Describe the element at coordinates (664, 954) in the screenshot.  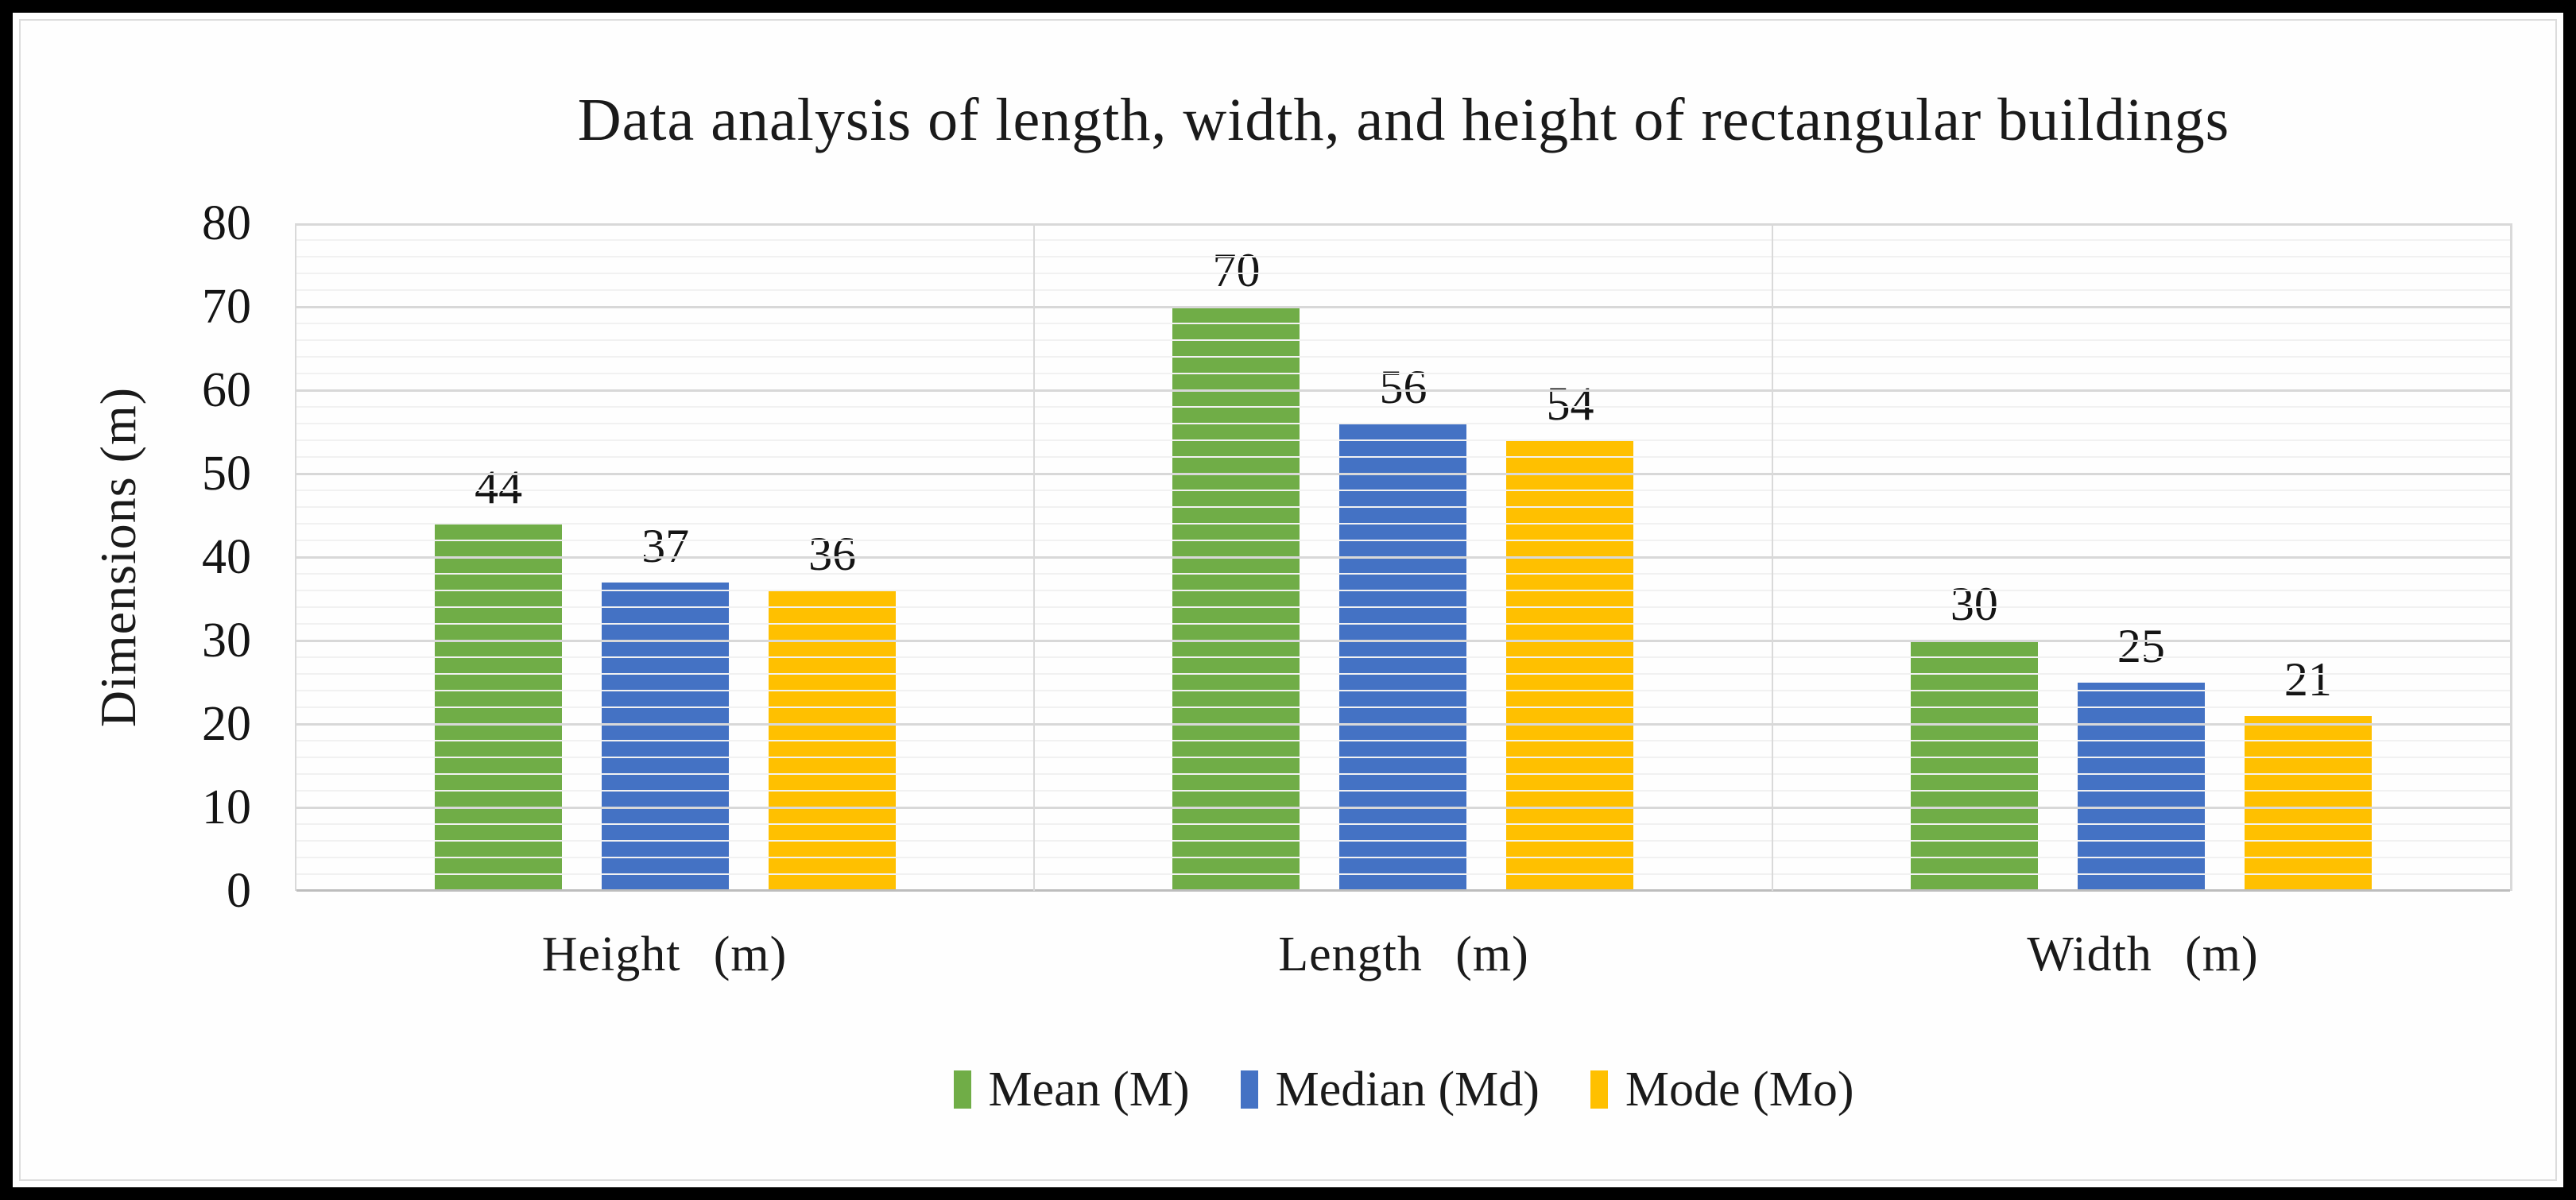
I see `category-label-height-m: Height (m)` at that location.